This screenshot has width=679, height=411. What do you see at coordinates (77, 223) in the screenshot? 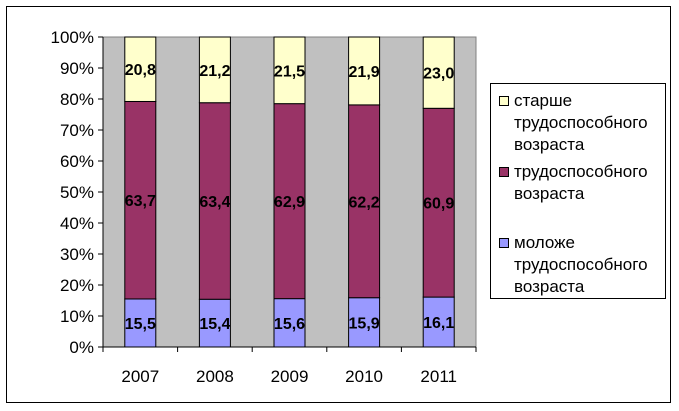
I see `y-tick-label: 40%` at bounding box center [77, 223].